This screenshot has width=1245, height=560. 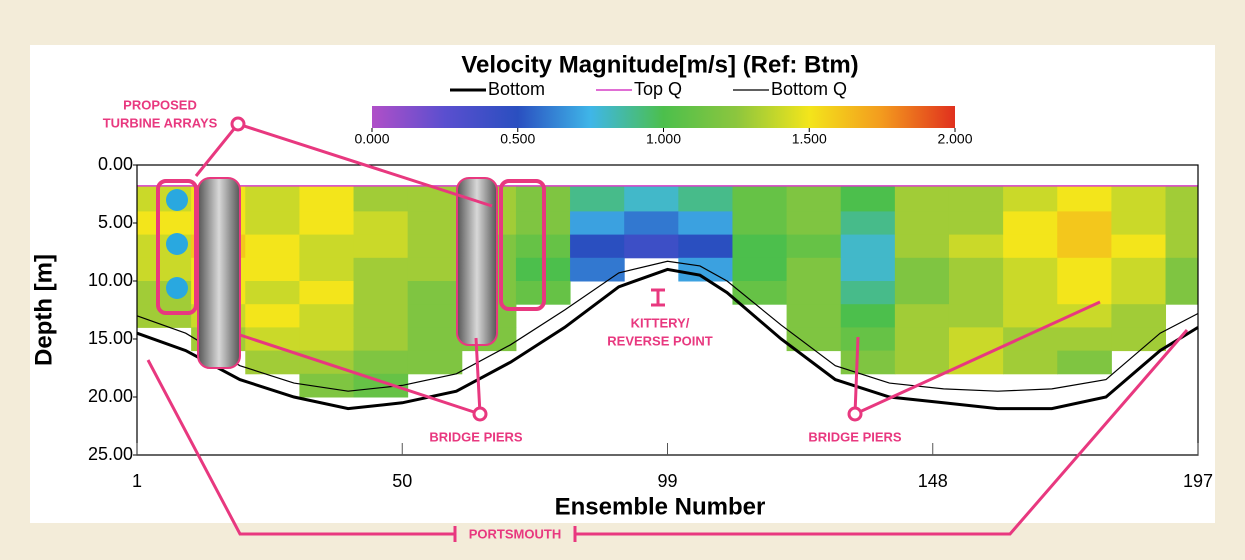 What do you see at coordinates (371, 139) in the screenshot?
I see `colorbar-tick-label: 0.000` at bounding box center [371, 139].